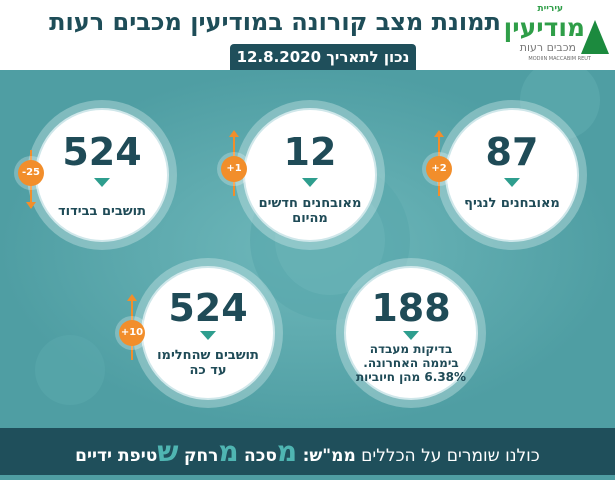 The width and height of the screenshot is (615, 480). What do you see at coordinates (450, 456) in the screenshot?
I see `footer-prefix: כולנו שומרים על הכללים` at bounding box center [450, 456].